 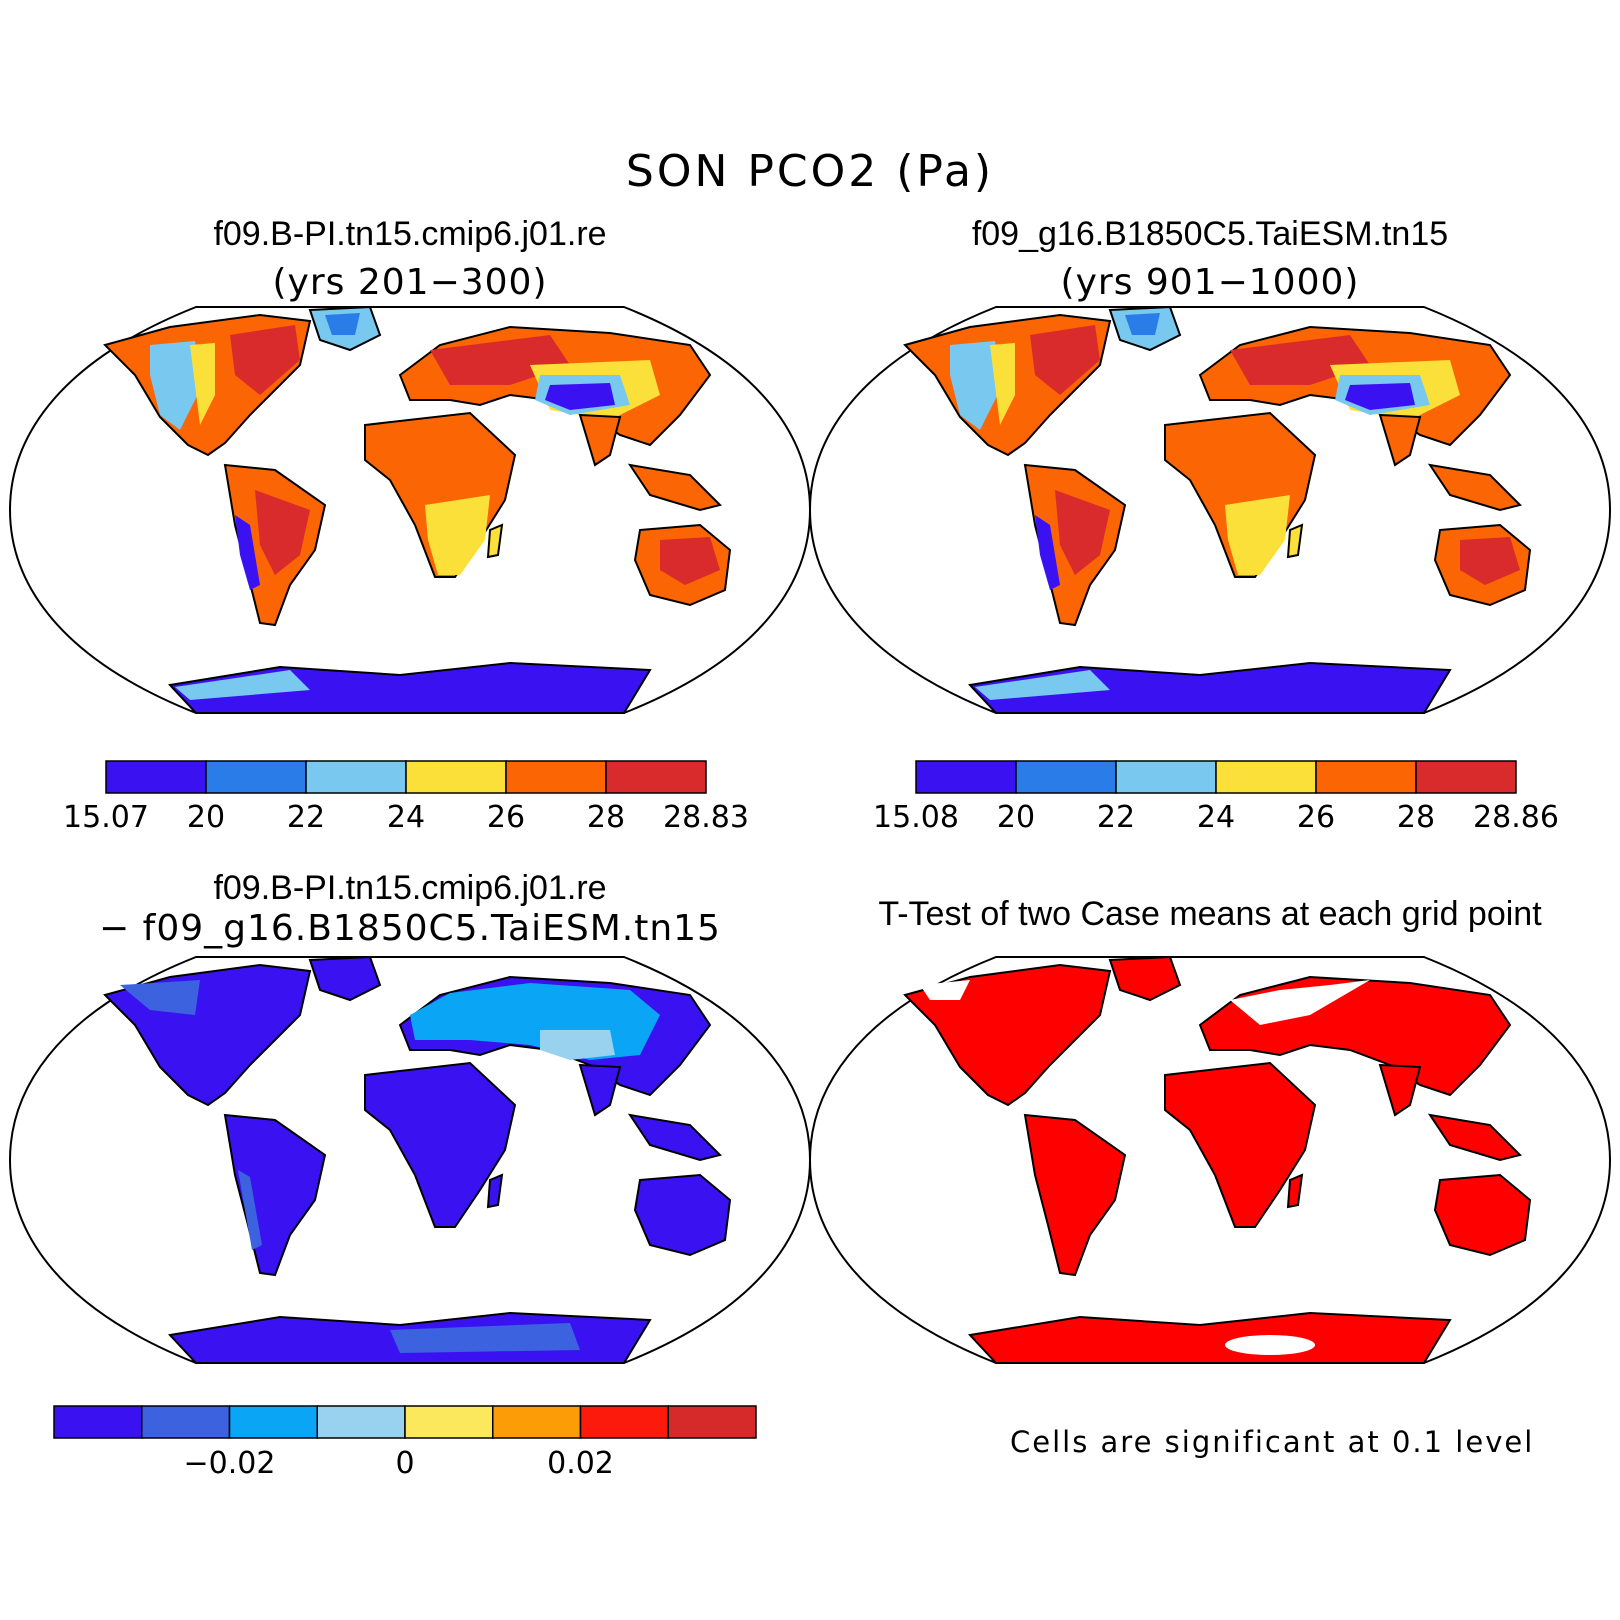 What do you see at coordinates (410, 928) in the screenshot?
I see `panel-3-subtitle: − f09_g16.B1850C5.TaiESM.tn15` at bounding box center [410, 928].